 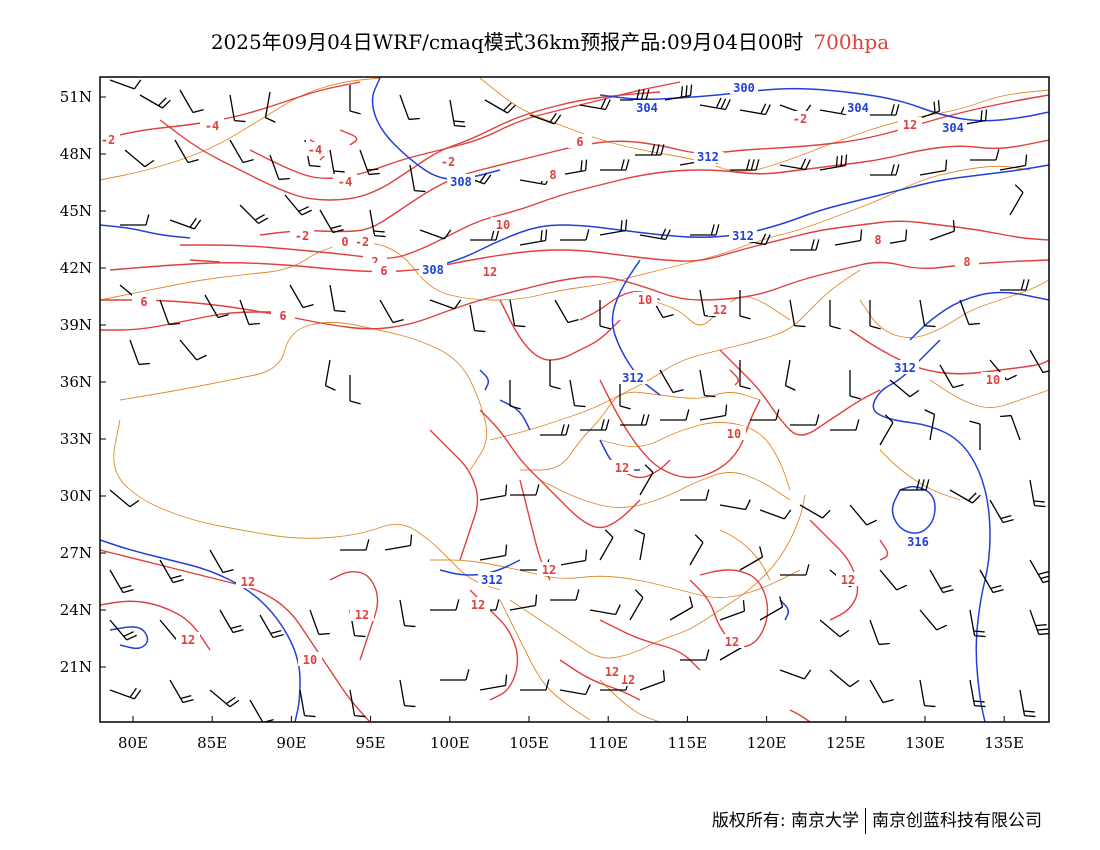 I want to click on lon-tick-label: 100E, so click(x=450, y=743).